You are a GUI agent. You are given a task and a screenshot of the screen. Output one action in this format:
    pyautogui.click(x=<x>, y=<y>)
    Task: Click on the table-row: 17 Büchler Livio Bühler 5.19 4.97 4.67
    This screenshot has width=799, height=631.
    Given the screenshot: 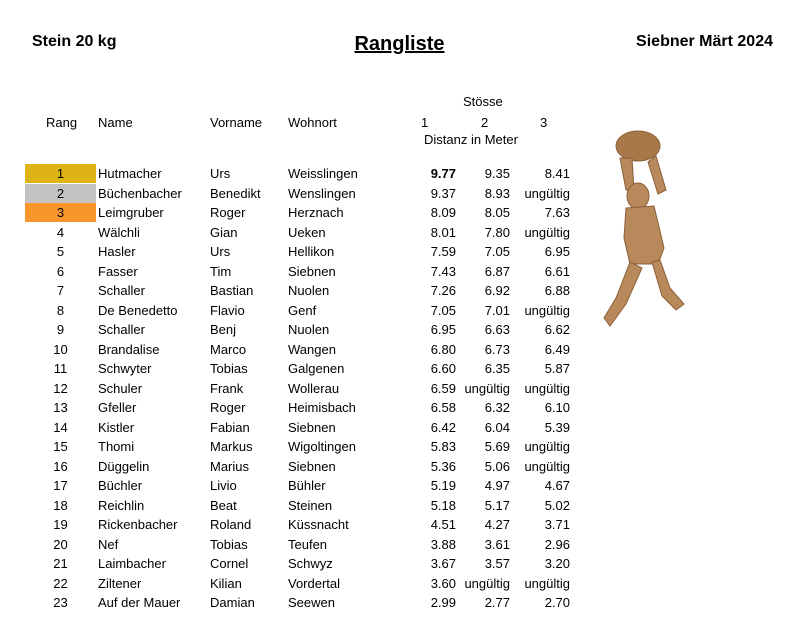 What is the action you would take?
    pyautogui.click(x=300, y=485)
    